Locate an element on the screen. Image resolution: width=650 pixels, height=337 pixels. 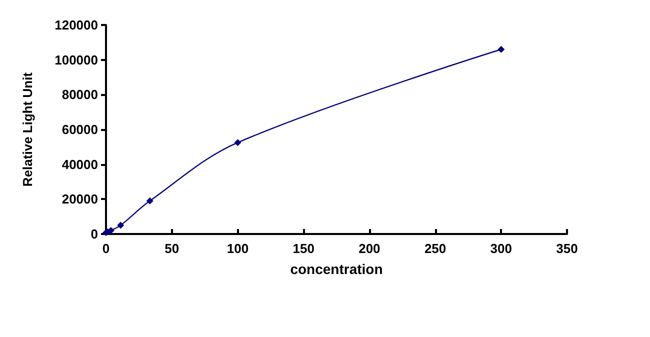
x-tick-label: 300 is located at coordinates (501, 248).